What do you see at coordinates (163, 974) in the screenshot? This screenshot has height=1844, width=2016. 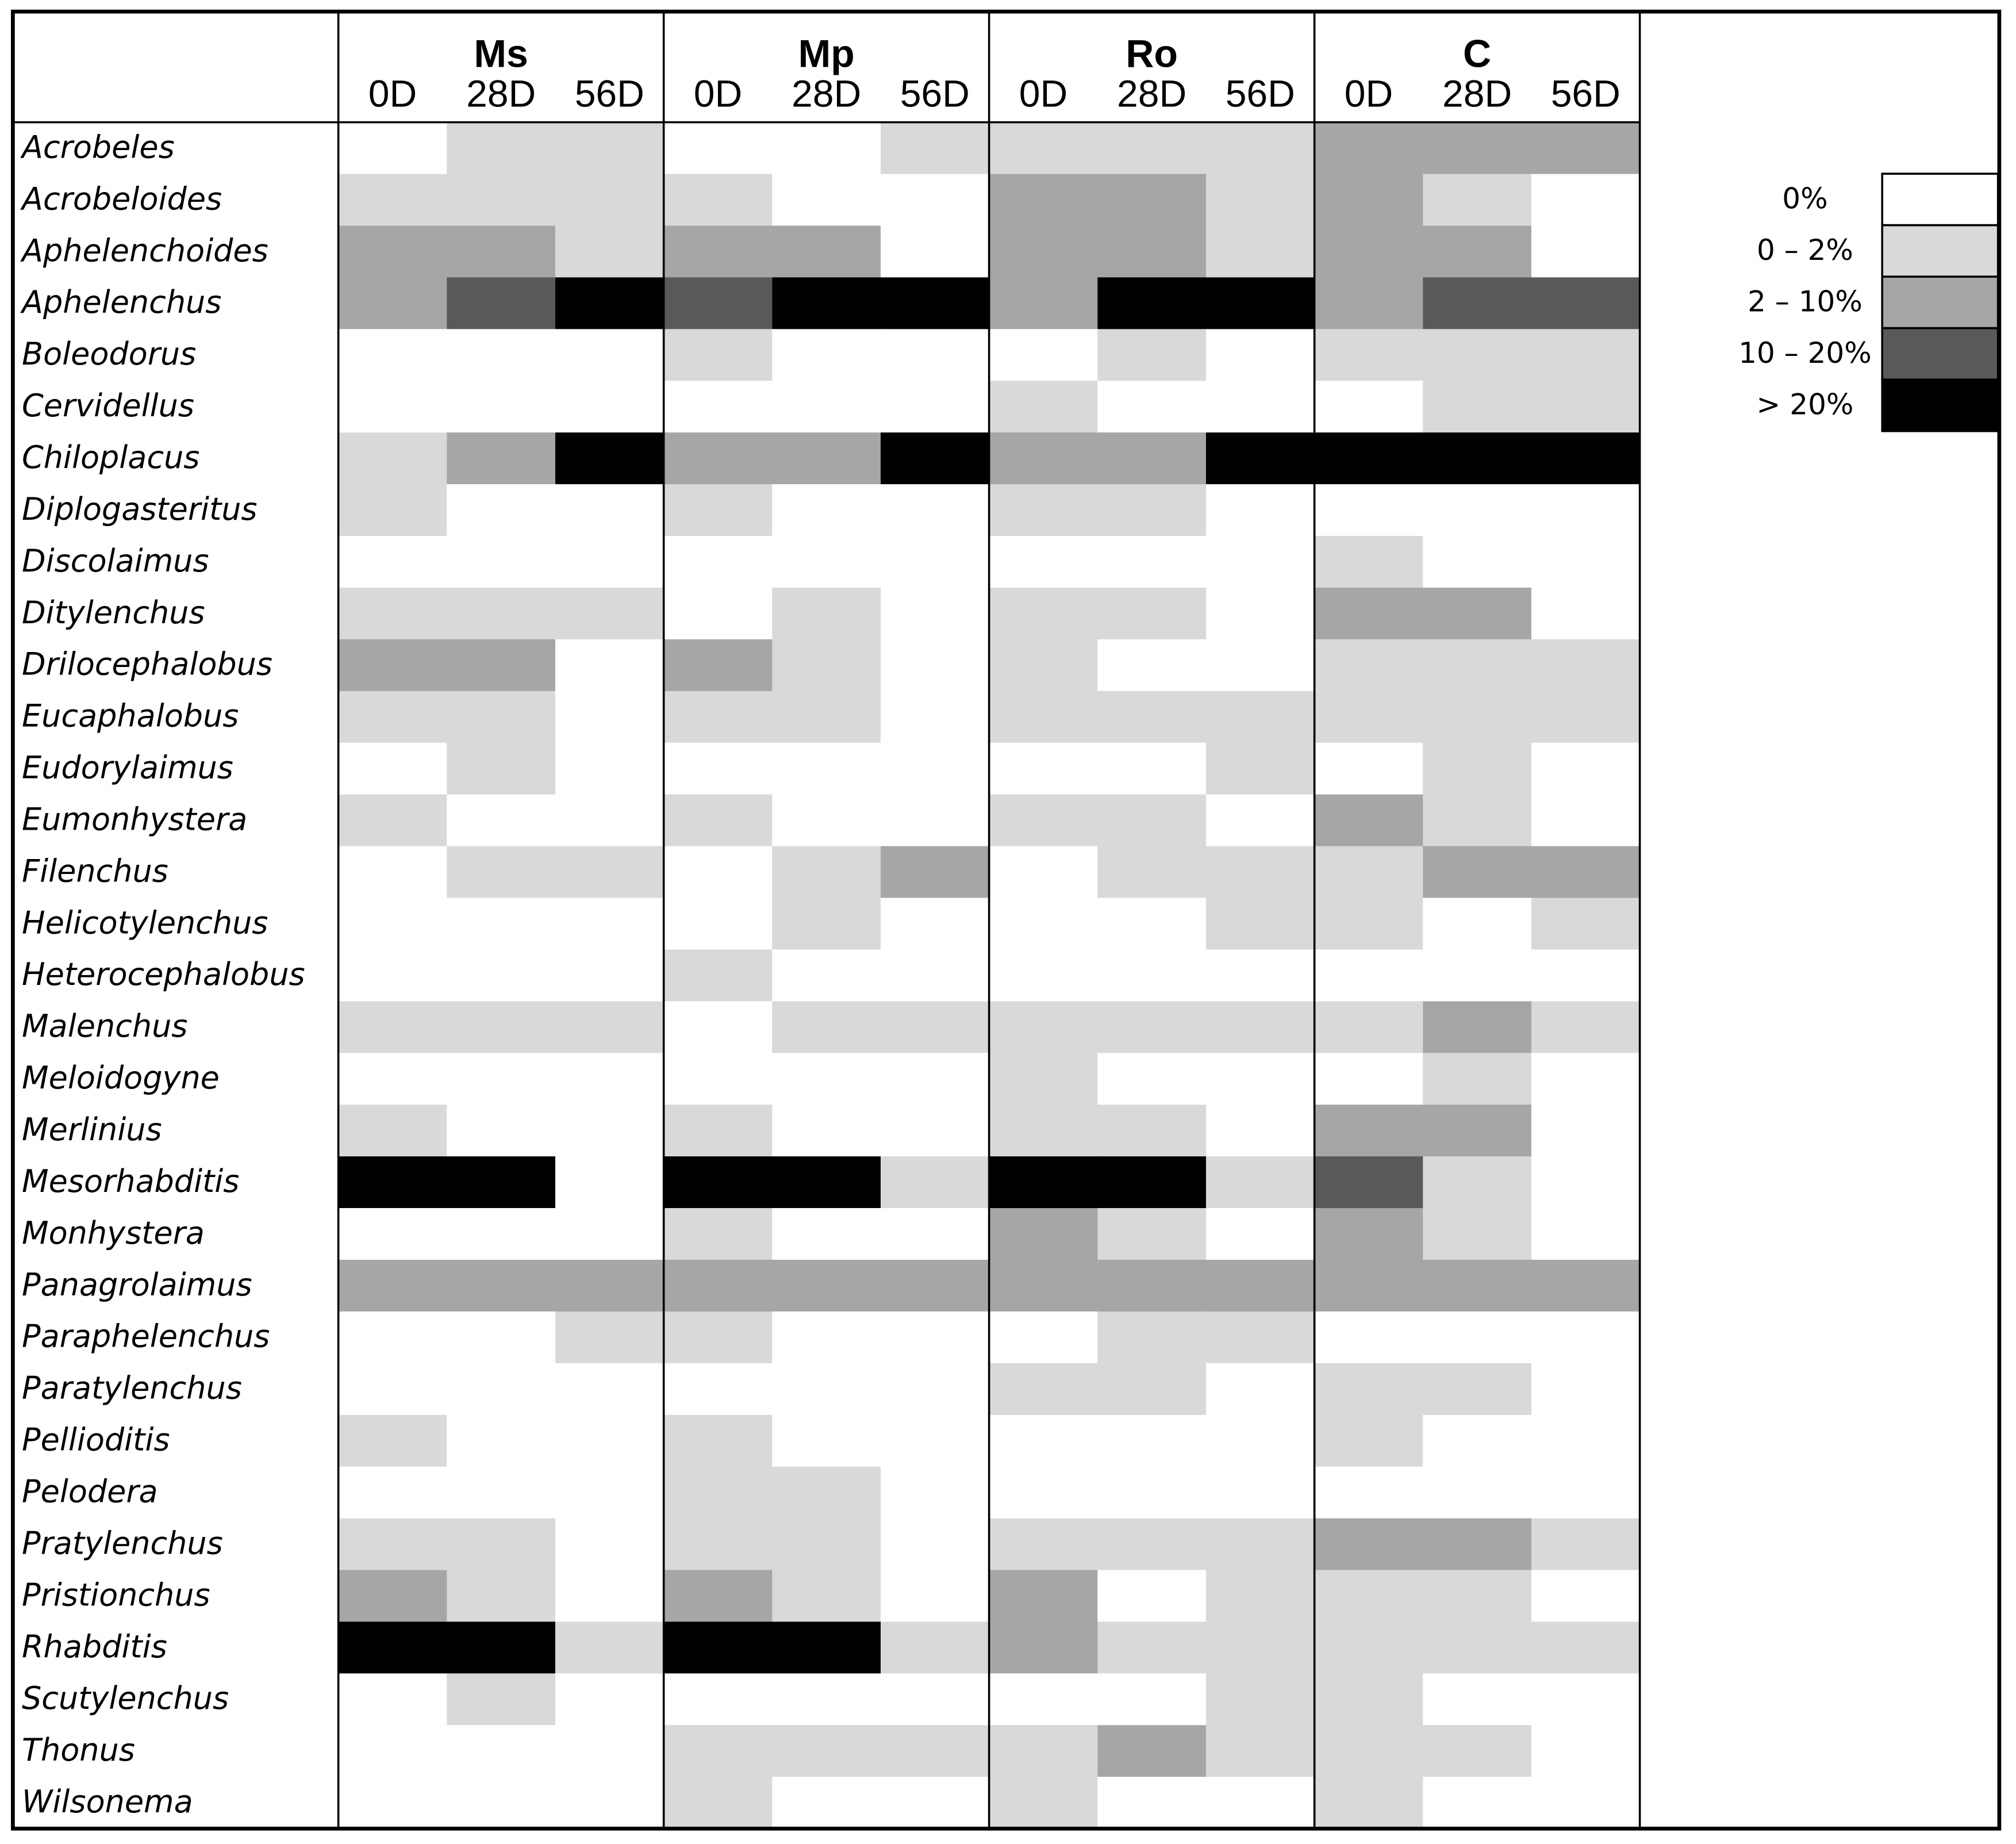 I see `row-label: Heterocephalobus` at bounding box center [163, 974].